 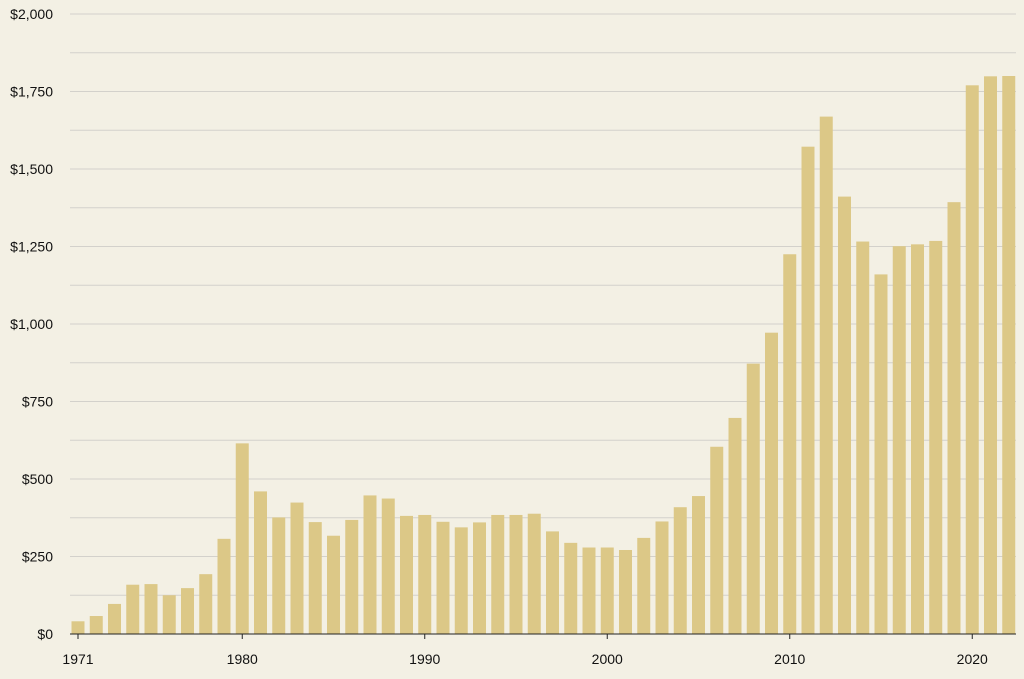 What do you see at coordinates (37, 479) in the screenshot?
I see `y-tick-label: $500` at bounding box center [37, 479].